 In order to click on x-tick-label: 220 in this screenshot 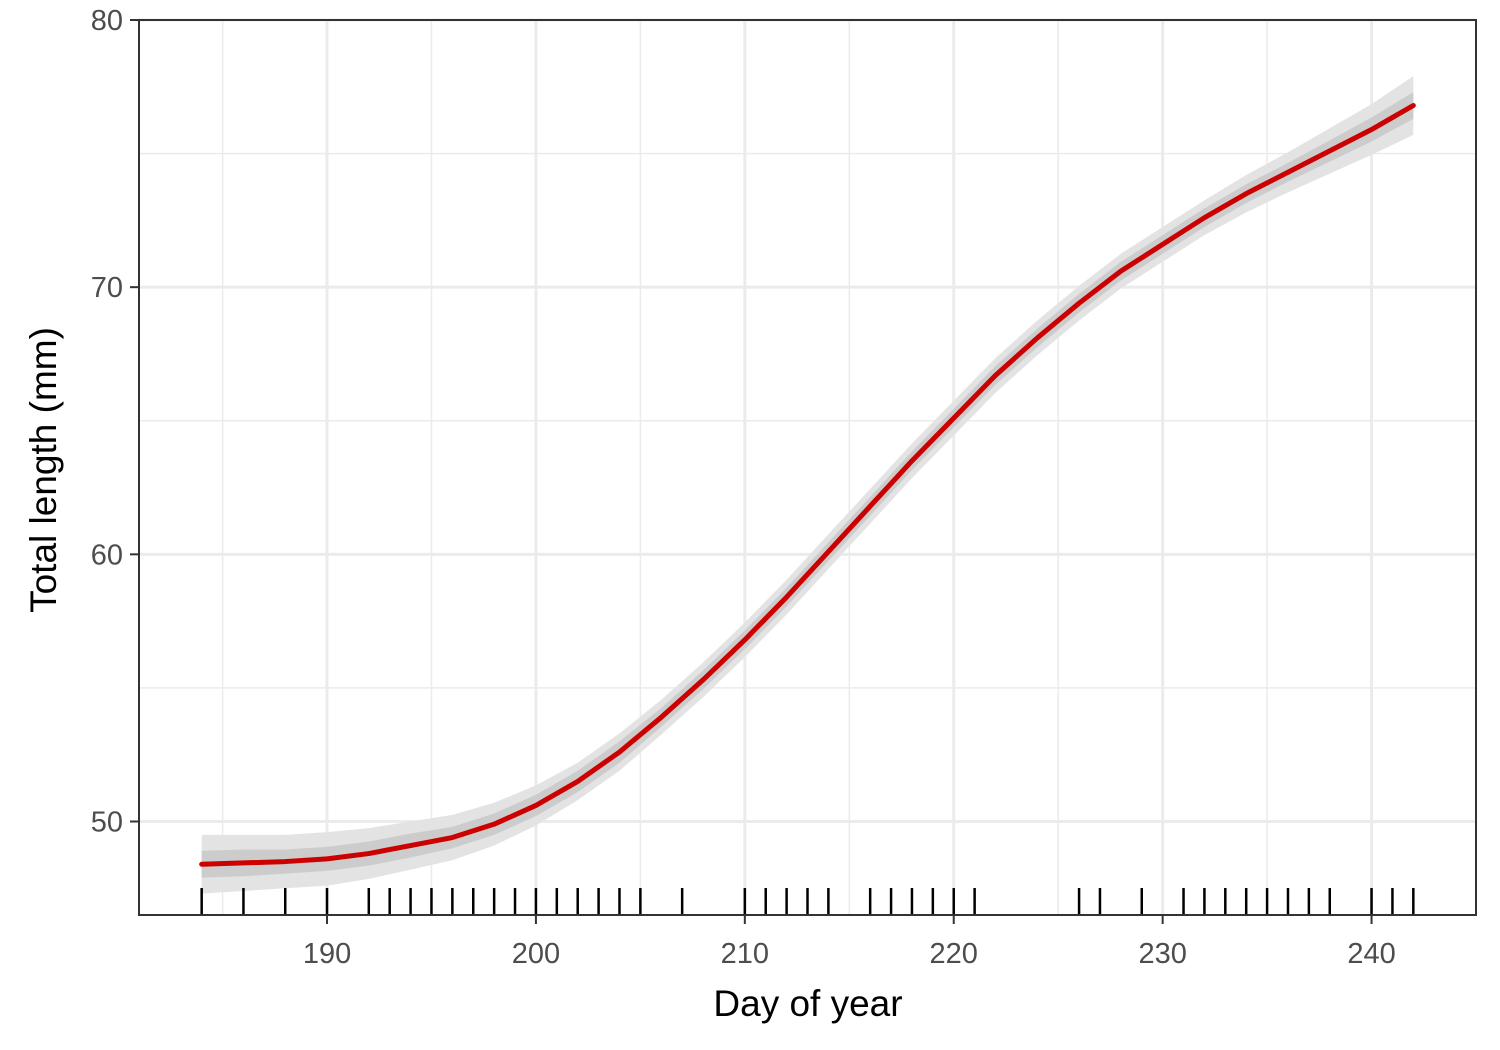, I will do `click(954, 954)`.